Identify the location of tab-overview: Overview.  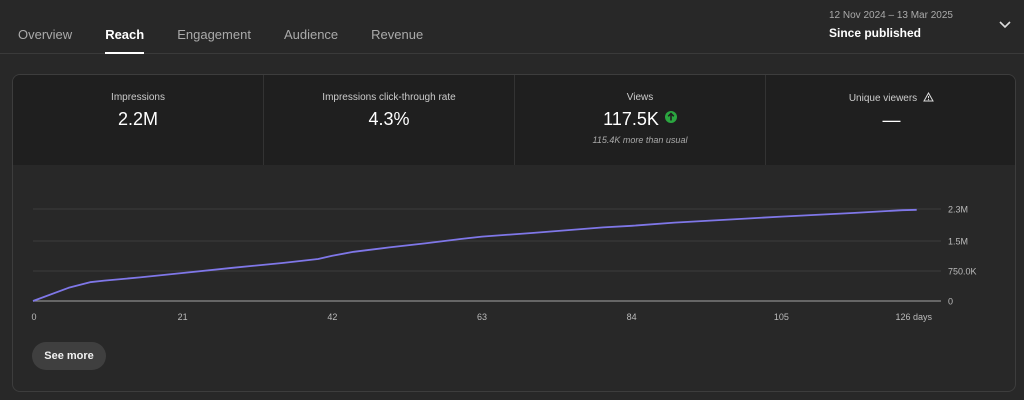
(45, 34).